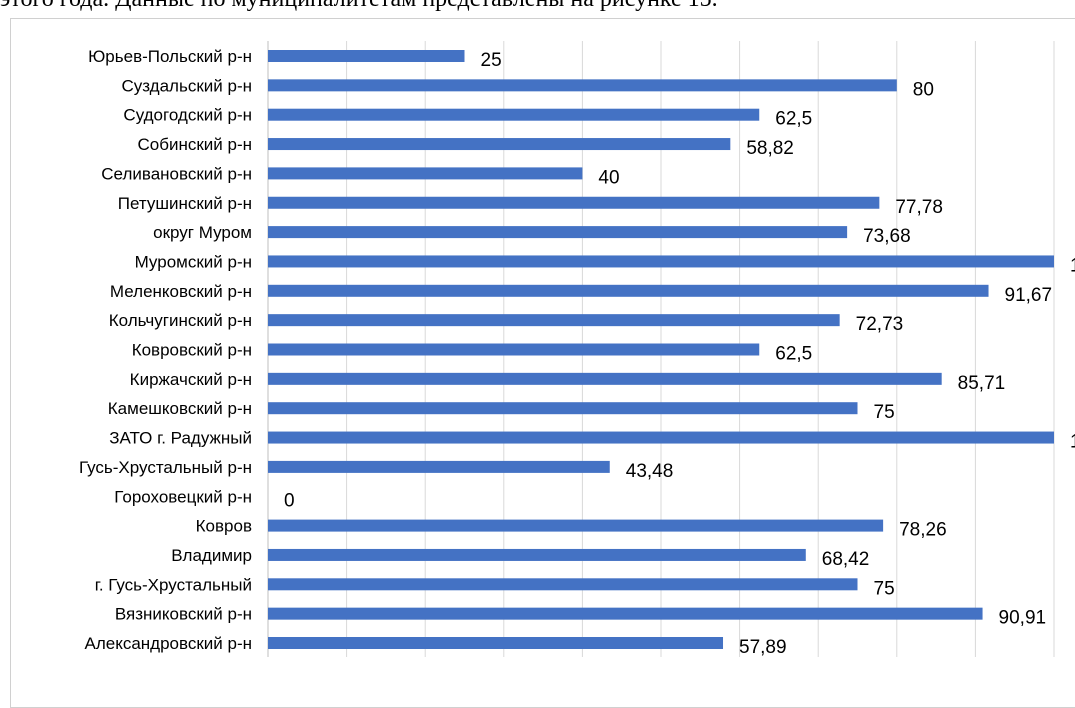  What do you see at coordinates (982, 383) in the screenshot?
I see `data-label: 85,71` at bounding box center [982, 383].